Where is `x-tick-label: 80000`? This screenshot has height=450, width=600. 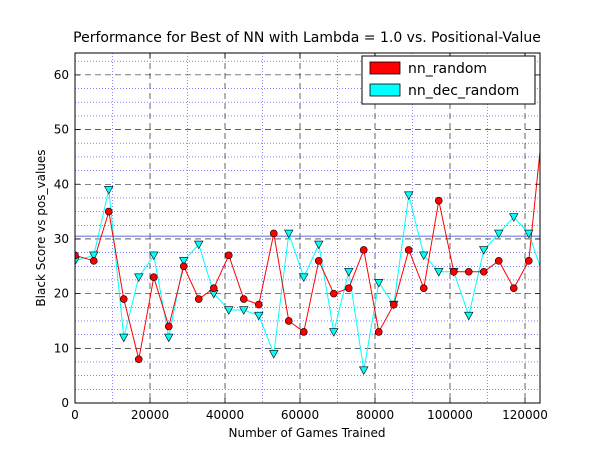 x-tick-label: 80000 is located at coordinates (375, 415).